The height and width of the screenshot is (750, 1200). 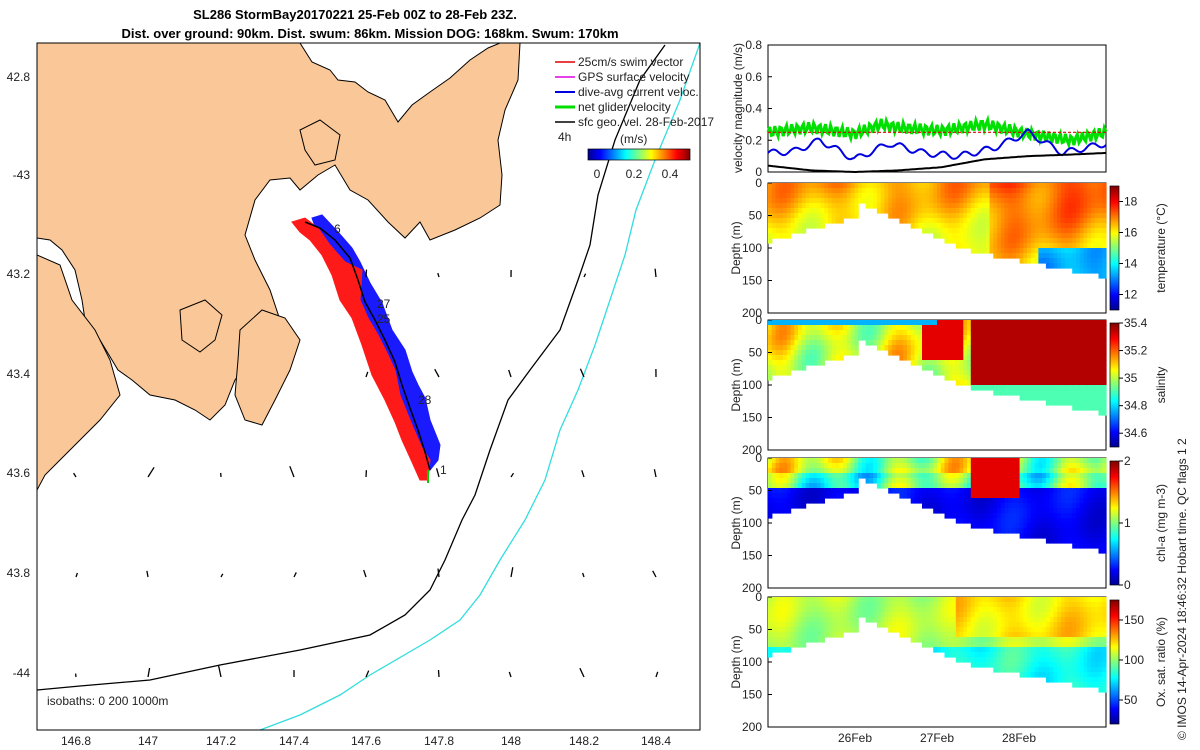 What do you see at coordinates (148, 741) in the screenshot?
I see `lon-tick: 147` at bounding box center [148, 741].